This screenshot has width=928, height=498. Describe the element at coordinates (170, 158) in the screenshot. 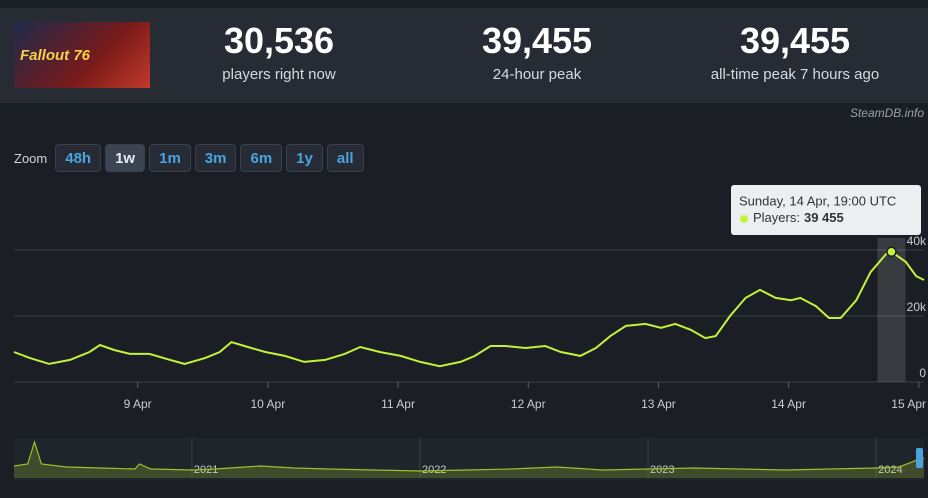

I see `zoom-button: 1m` at that location.